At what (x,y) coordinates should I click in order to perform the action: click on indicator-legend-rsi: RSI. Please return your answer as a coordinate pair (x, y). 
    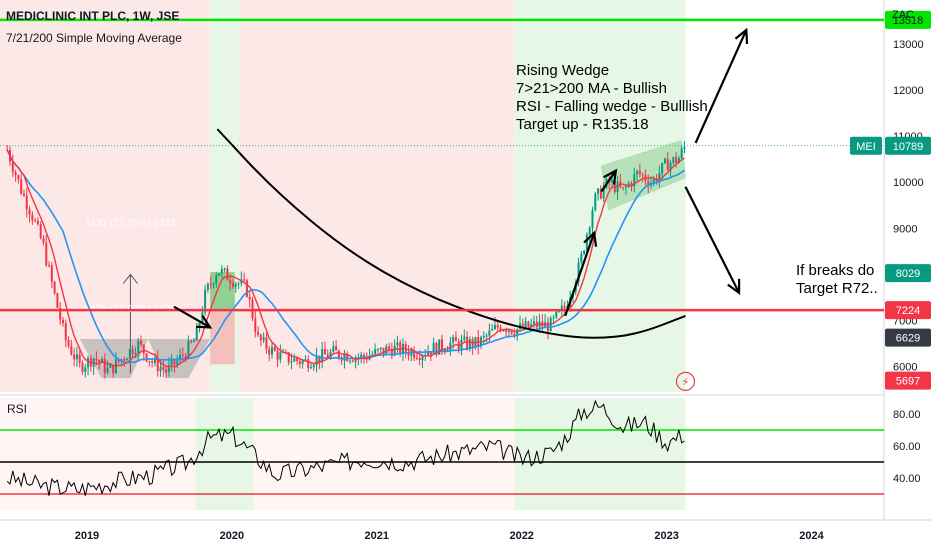
    Looking at the image, I should click on (17, 409).